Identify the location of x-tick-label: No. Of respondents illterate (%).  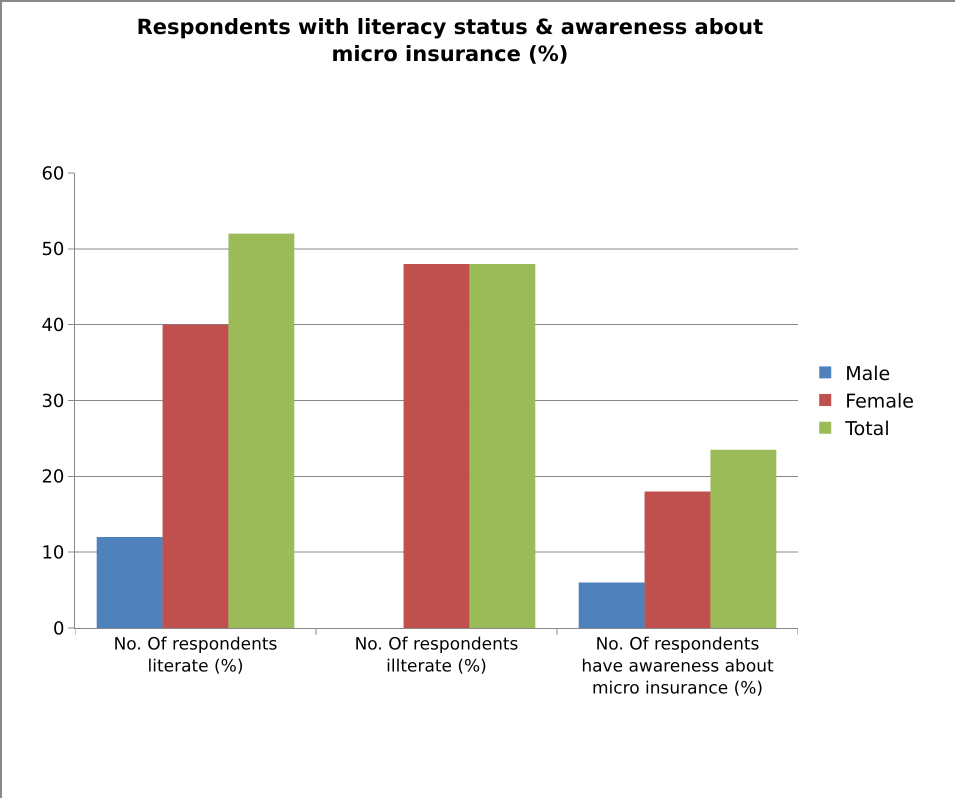
(436, 655).